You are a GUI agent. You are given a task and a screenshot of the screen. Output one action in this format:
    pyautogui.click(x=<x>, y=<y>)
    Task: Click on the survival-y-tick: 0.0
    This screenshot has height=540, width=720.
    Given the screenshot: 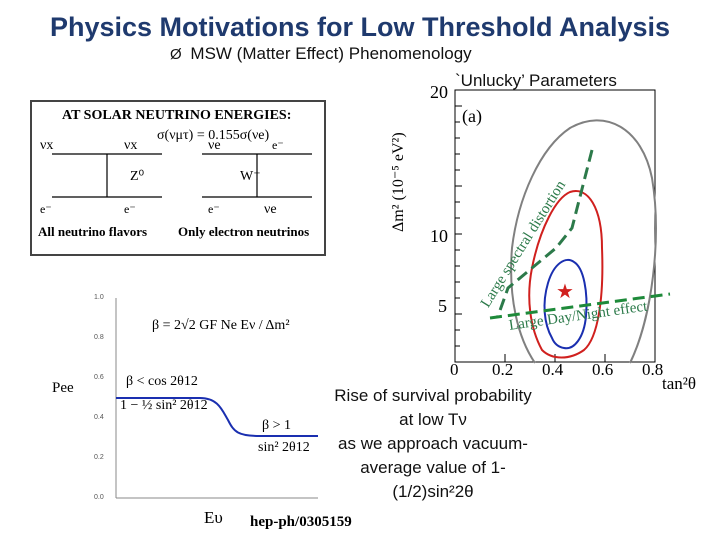 What is the action you would take?
    pyautogui.click(x=99, y=497)
    